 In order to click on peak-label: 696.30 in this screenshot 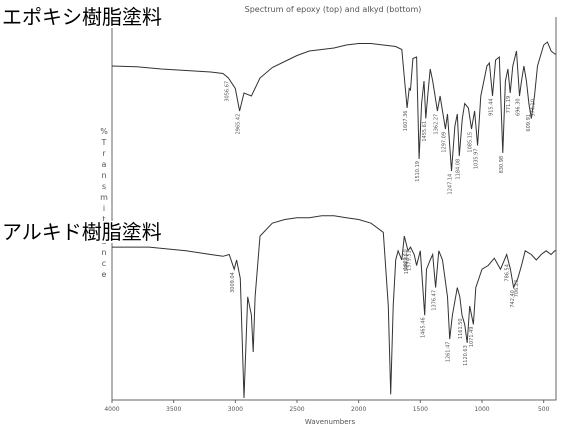, I will do `click(518, 107)`.